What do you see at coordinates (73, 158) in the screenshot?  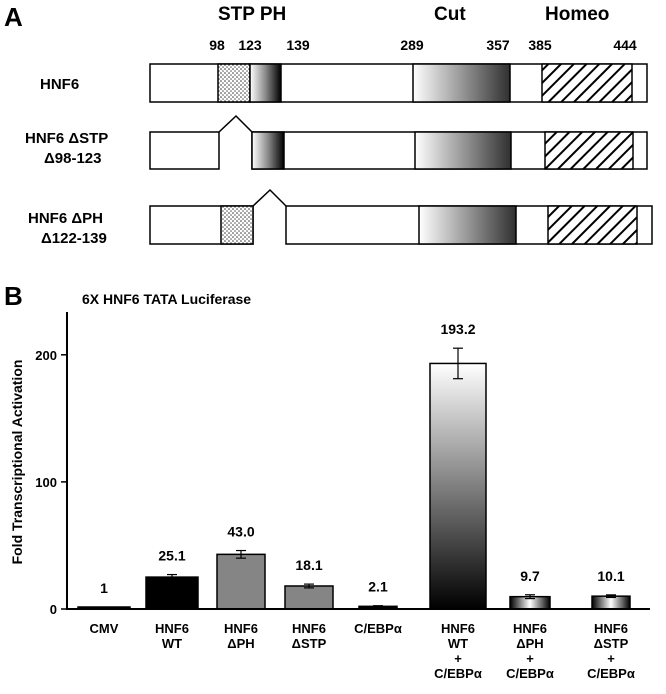 I see `construct-deletion-label: Δ98-123` at bounding box center [73, 158].